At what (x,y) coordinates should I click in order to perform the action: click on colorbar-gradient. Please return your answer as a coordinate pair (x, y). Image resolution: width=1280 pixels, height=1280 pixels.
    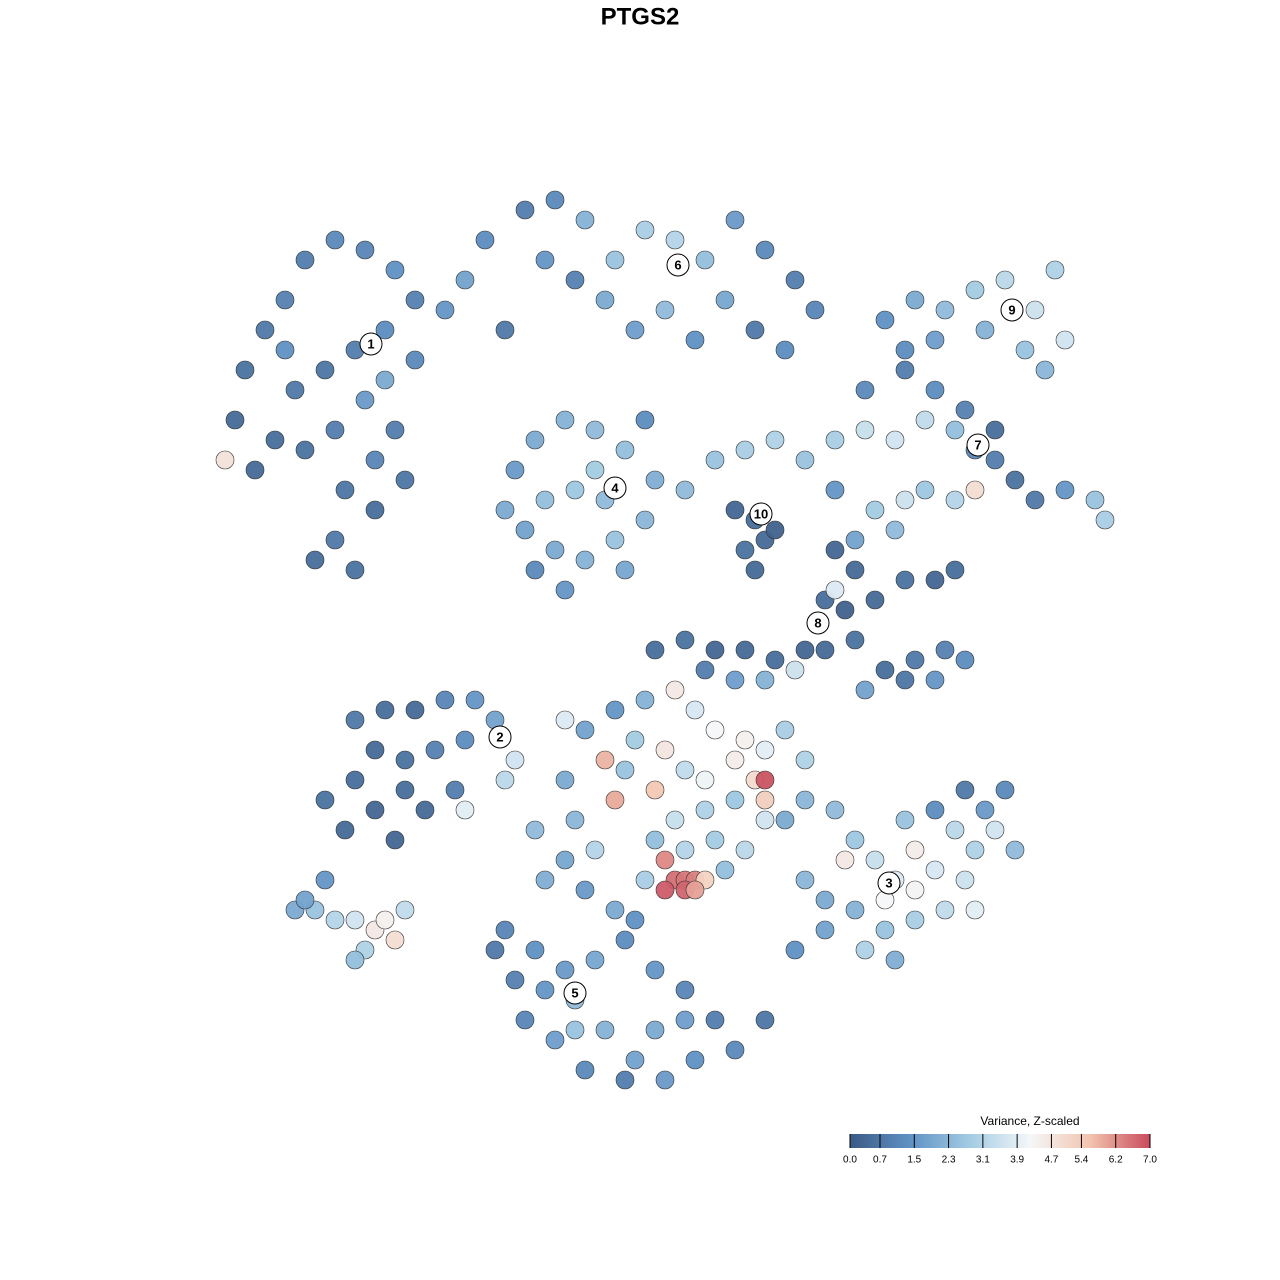
    Looking at the image, I should click on (1000, 1141).